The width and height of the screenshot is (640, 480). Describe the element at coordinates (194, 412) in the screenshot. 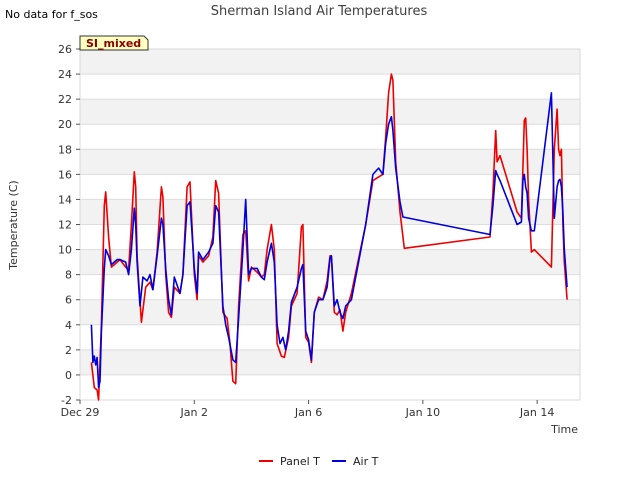

I see `x-tick-label: Jan 2` at that location.